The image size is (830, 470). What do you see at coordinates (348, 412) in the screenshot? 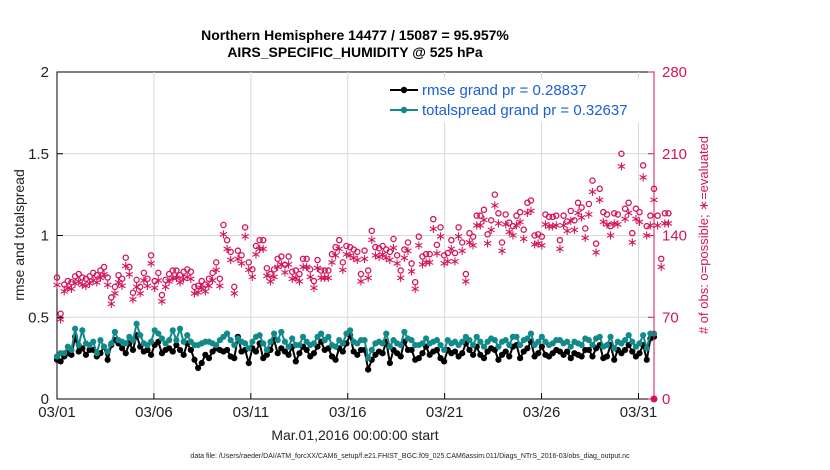
I see `x-tick-label: 03/16` at bounding box center [348, 412].